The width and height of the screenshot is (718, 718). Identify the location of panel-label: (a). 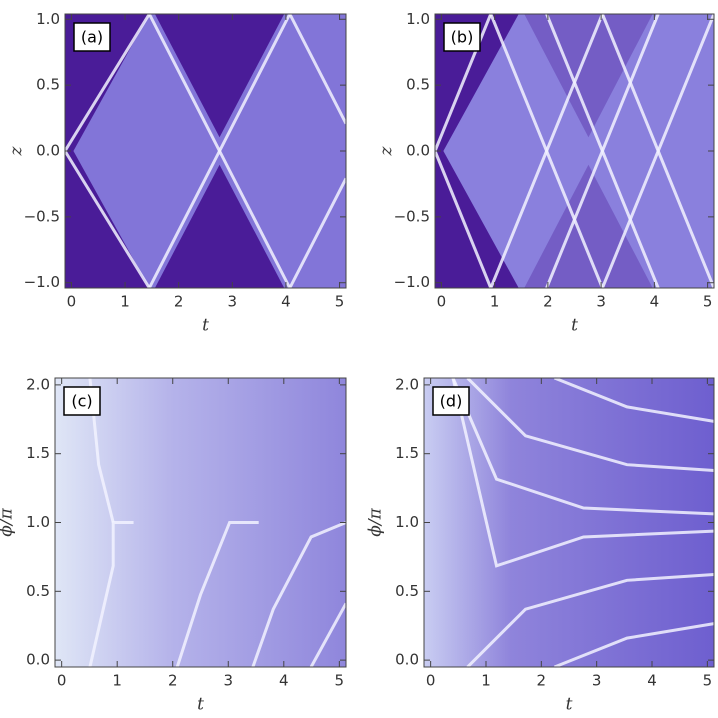
(92, 37).